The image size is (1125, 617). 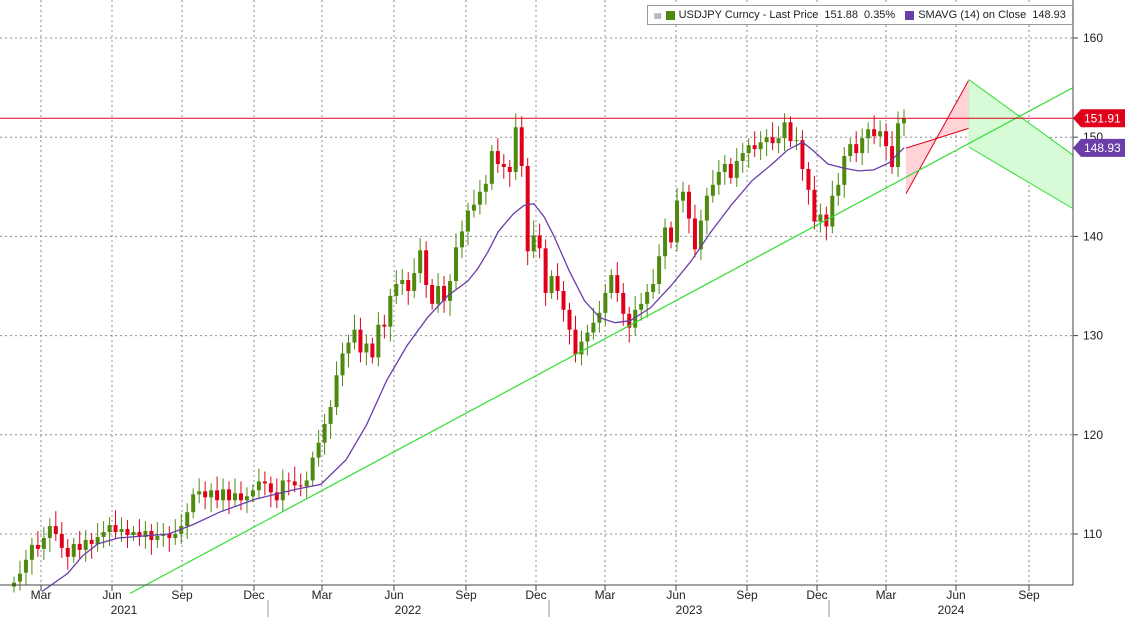 I want to click on red-channel-upper, so click(x=937, y=136).